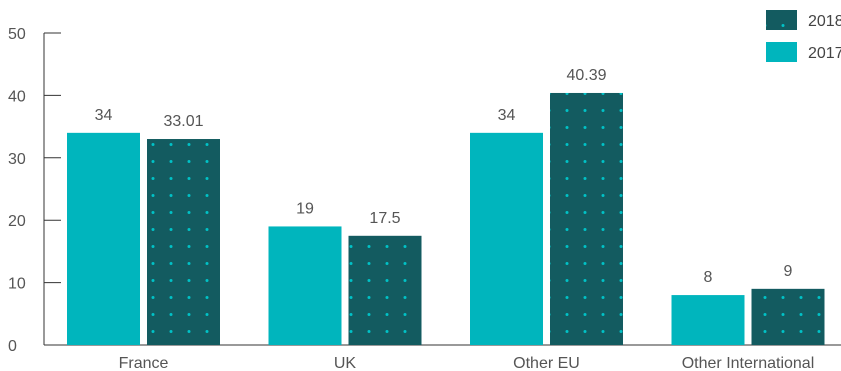  I want to click on x-tick-label: Other EU, so click(546, 363).